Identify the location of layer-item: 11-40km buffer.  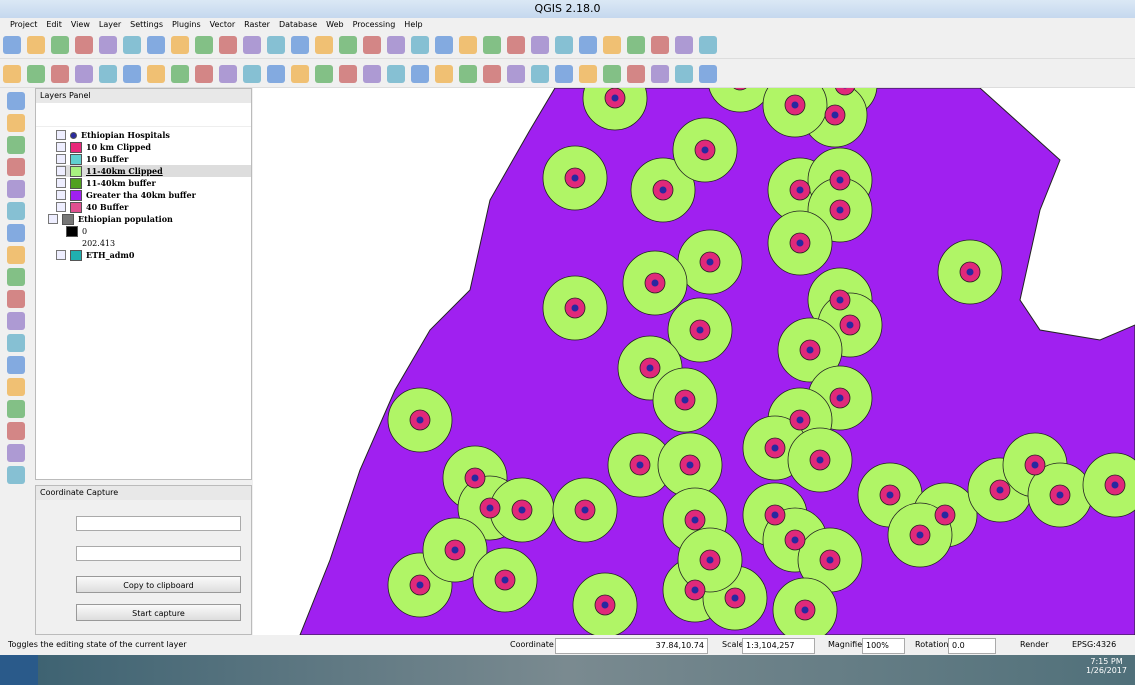
(153, 183).